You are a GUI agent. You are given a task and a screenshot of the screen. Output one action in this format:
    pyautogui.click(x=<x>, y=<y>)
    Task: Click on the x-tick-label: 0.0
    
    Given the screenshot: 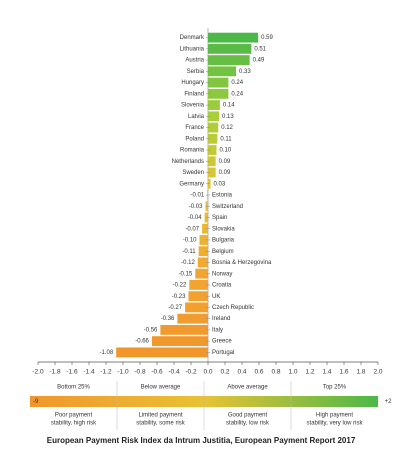 What is the action you would take?
    pyautogui.click(x=207, y=372)
    